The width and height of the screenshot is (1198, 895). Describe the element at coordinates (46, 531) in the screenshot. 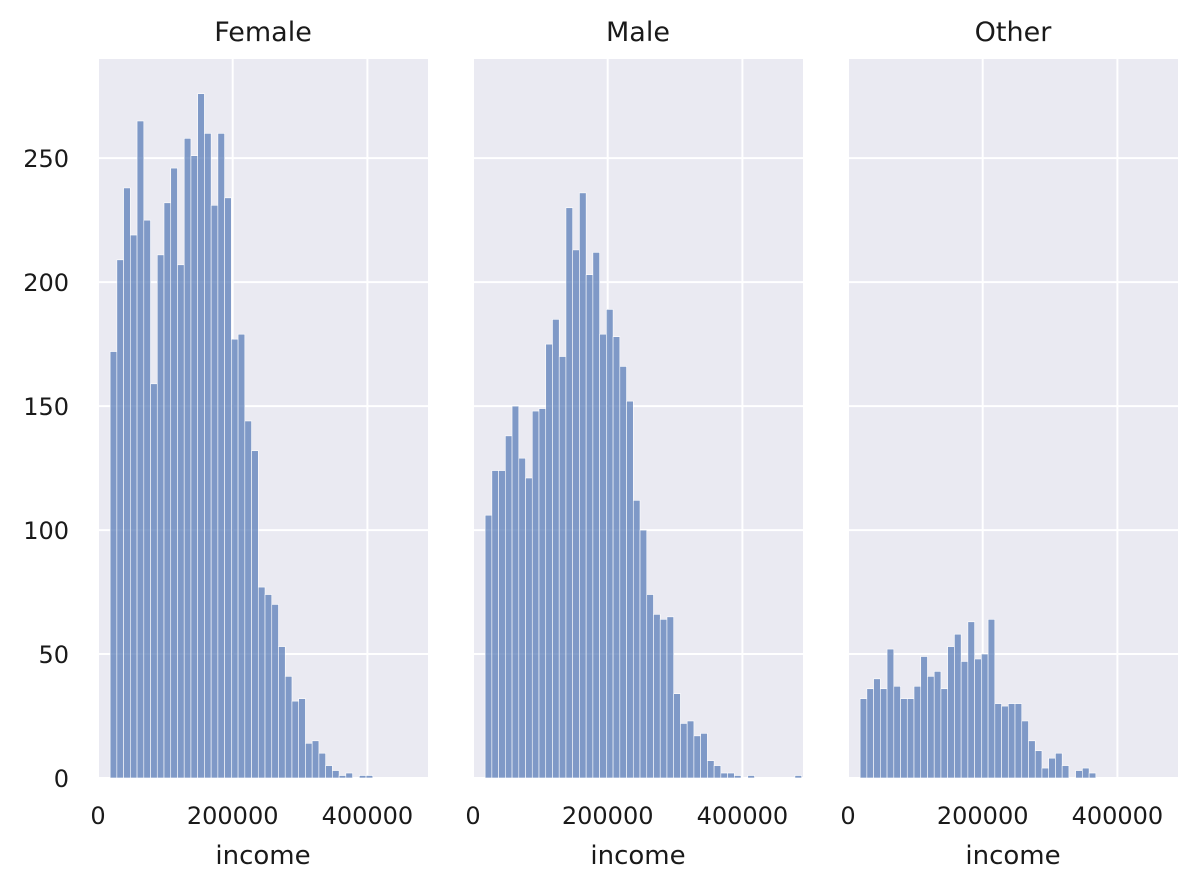

I see `y-tick-label: 100` at that location.